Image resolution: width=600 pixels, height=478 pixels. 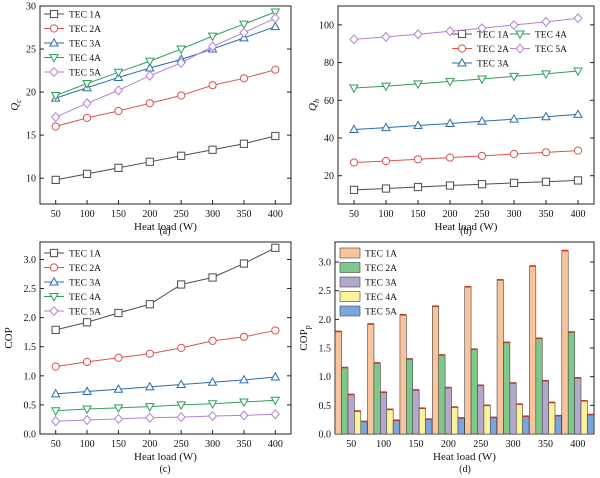 What do you see at coordinates (181, 444) in the screenshot?
I see `x-tick-label: 250` at bounding box center [181, 444].